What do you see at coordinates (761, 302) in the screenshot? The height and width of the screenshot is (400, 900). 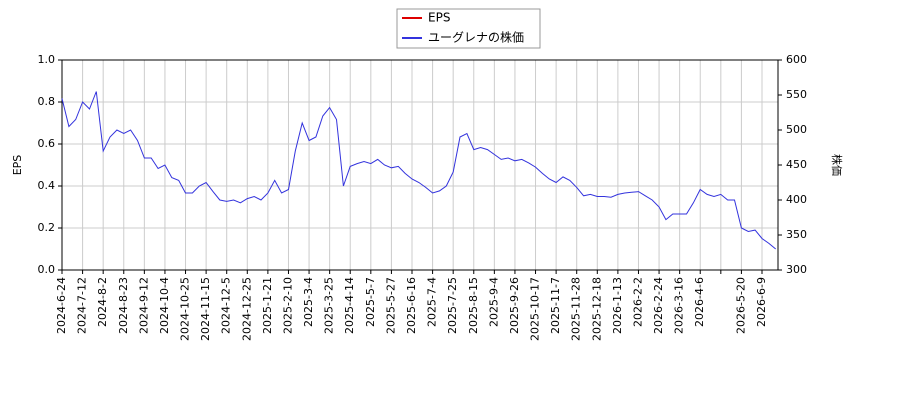 I see `x-tick-label: 2026-6-9` at bounding box center [761, 302].